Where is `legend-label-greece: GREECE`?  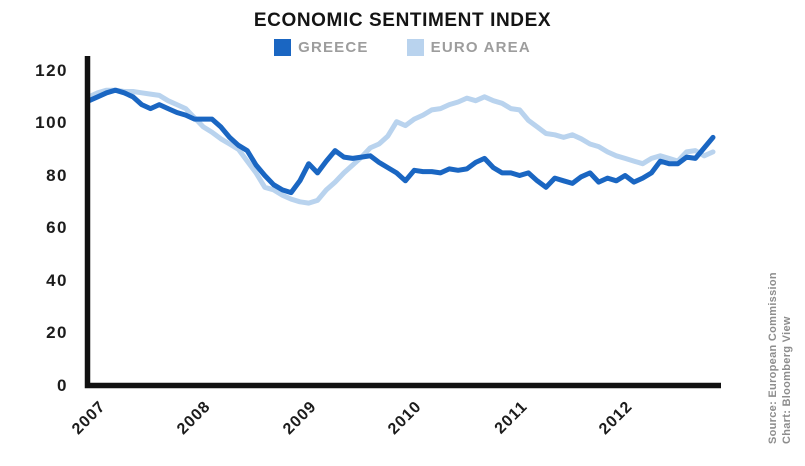 legend-label-greece: GREECE is located at coordinates (333, 47).